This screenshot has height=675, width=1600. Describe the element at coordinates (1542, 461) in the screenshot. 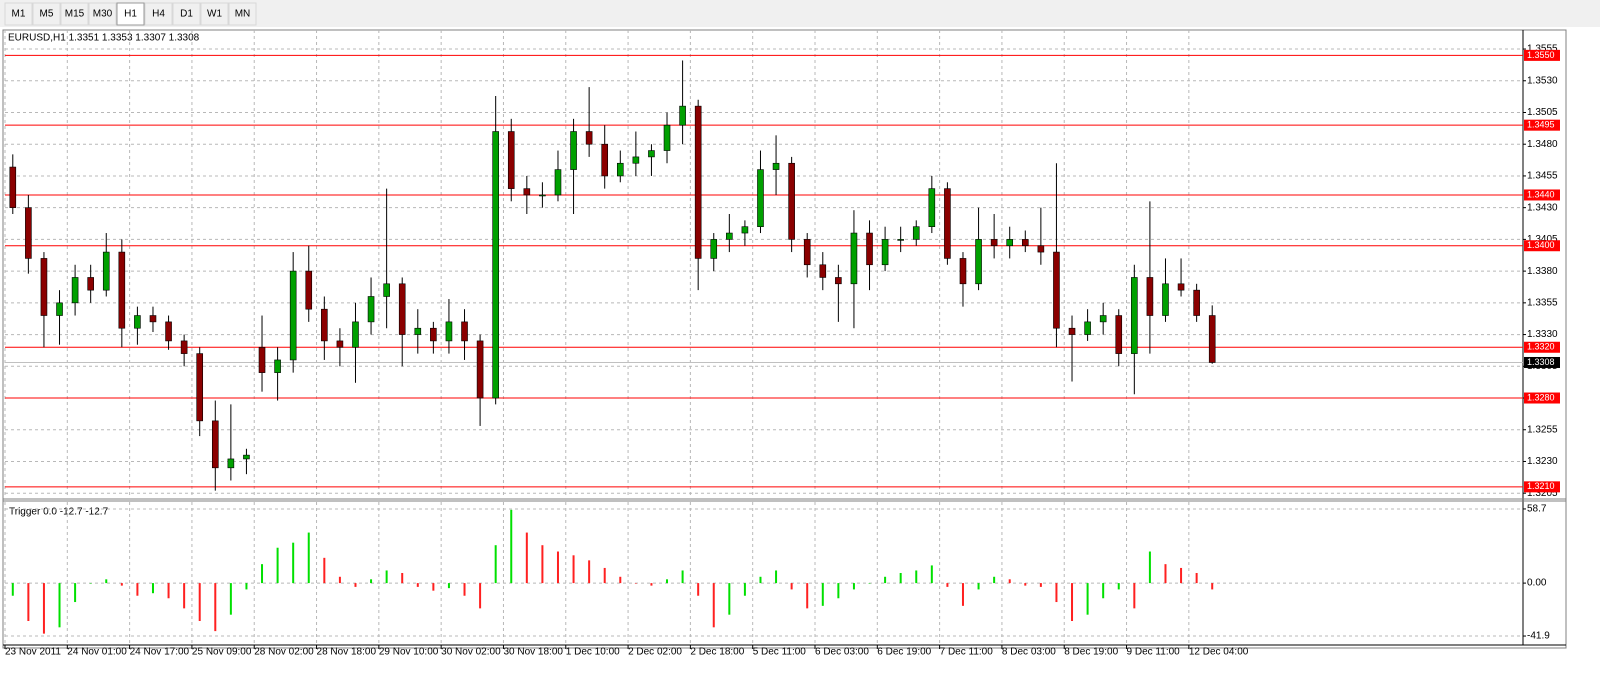

I see `y-tick-label: 1.3230` at that location.